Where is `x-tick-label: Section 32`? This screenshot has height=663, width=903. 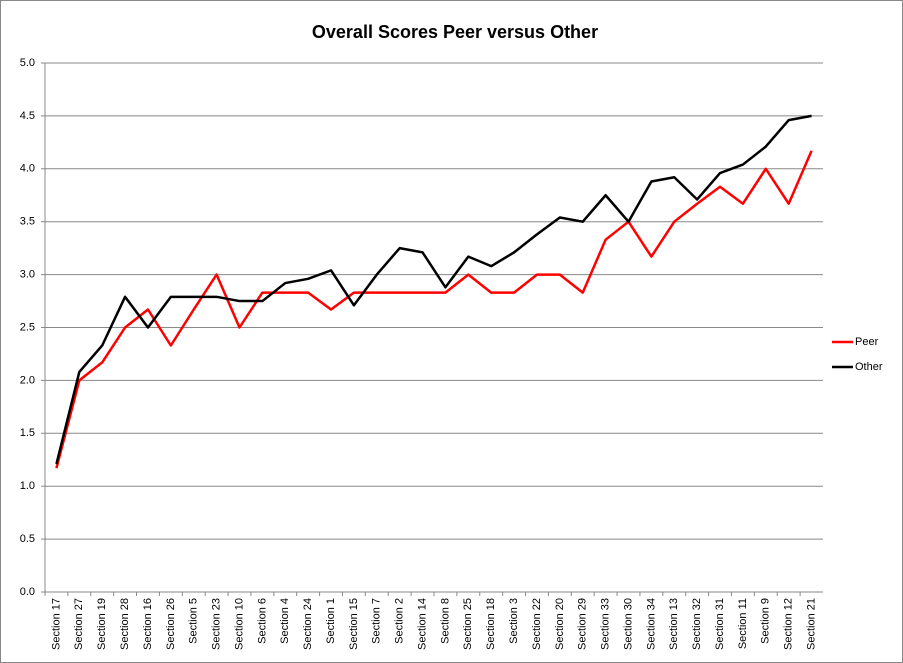
x-tick-label: Section 32 is located at coordinates (697, 624).